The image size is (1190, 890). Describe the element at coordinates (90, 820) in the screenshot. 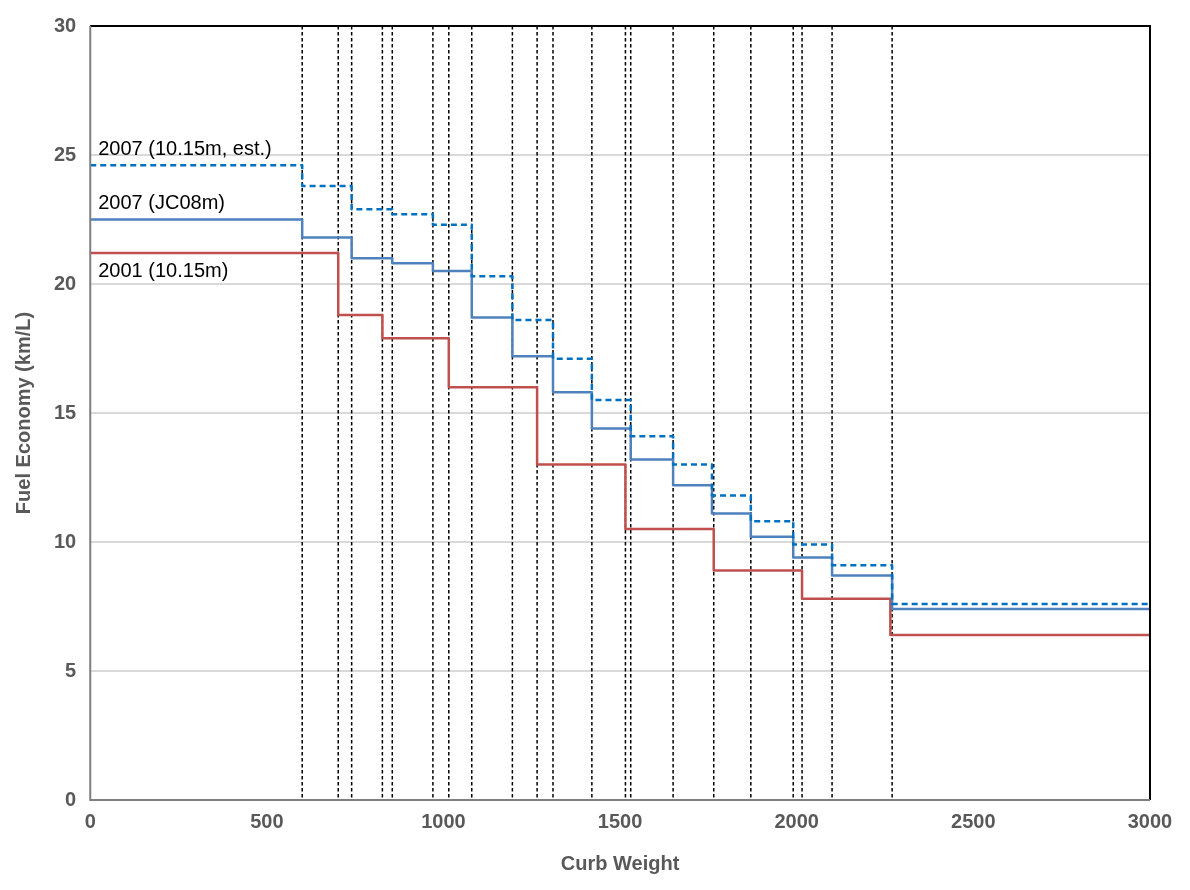

I see `x-tick-label: 0` at that location.